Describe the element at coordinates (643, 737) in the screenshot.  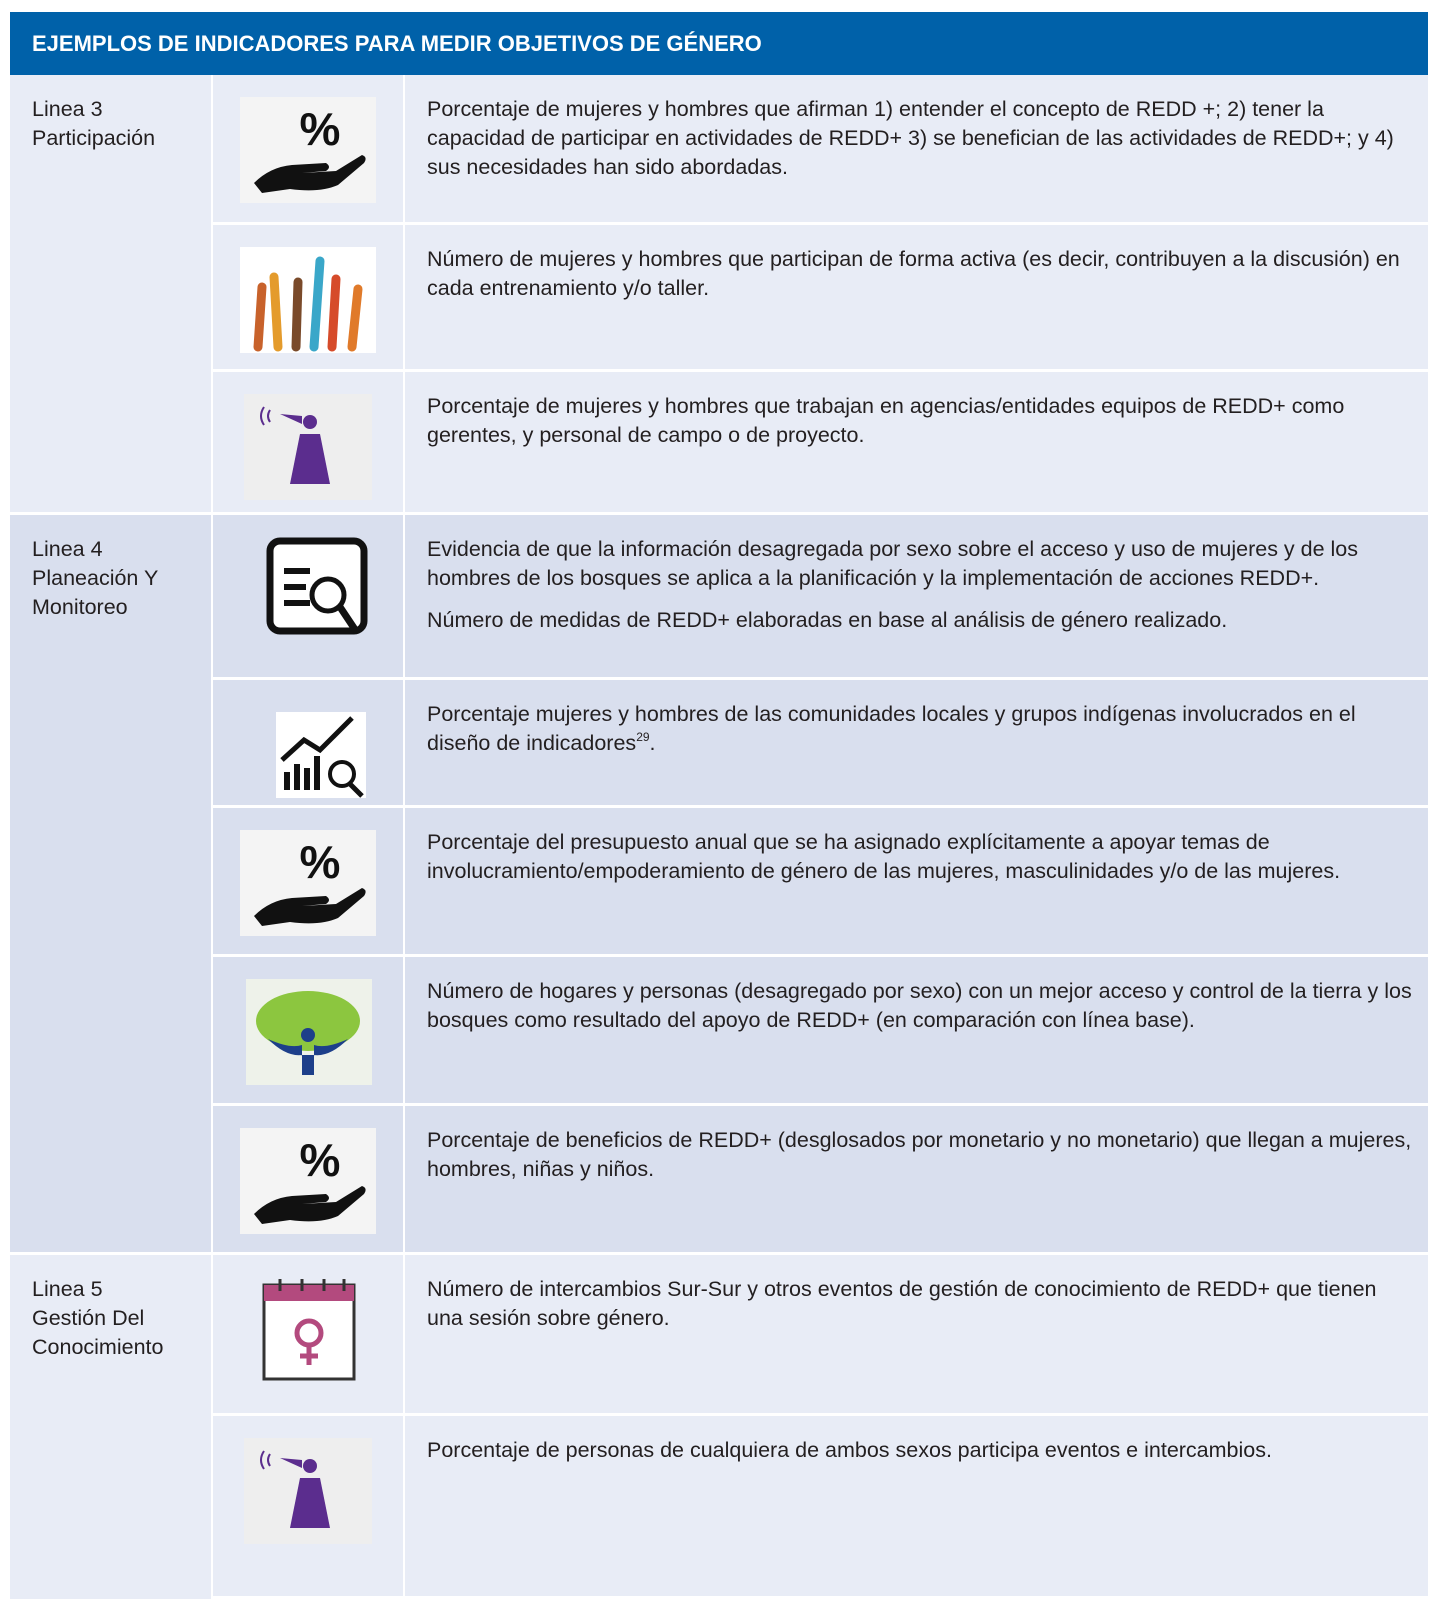
I see `footnote-ref: 29` at that location.